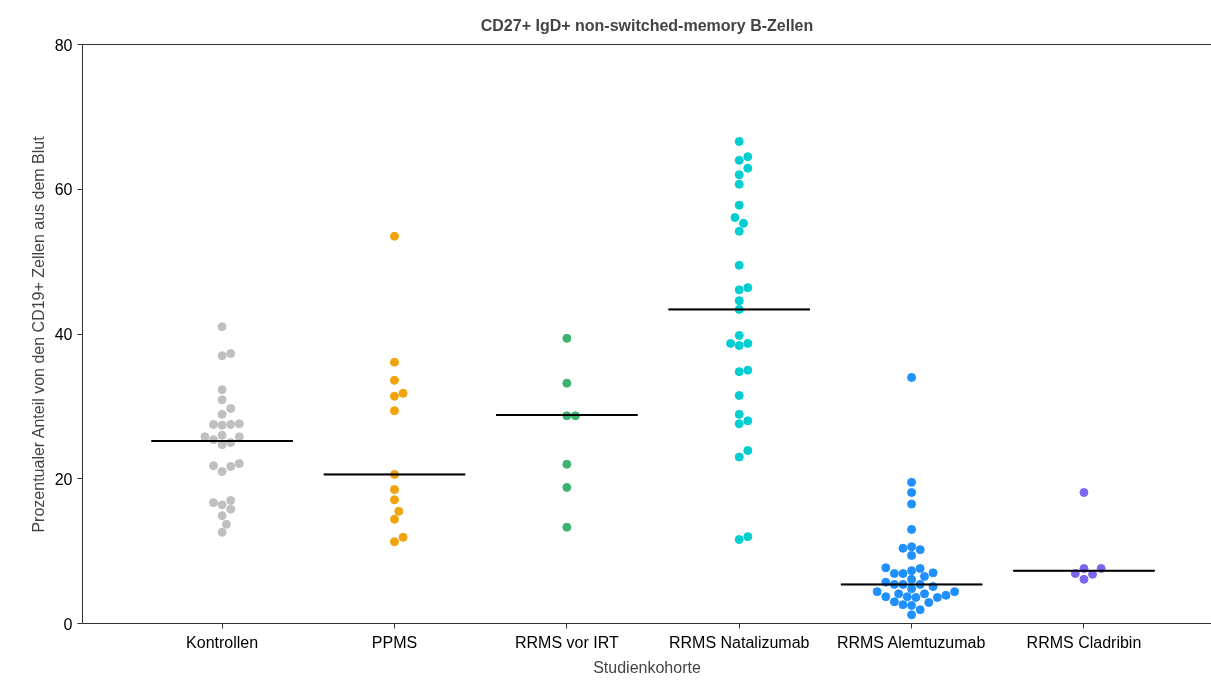 The height and width of the screenshot is (684, 1211). What do you see at coordinates (63, 190) in the screenshot?
I see `y-tick-label: 60` at bounding box center [63, 190].